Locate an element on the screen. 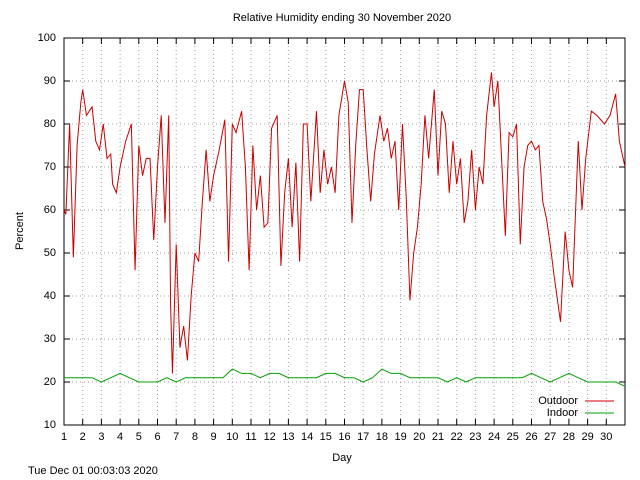  x-tick-label: 19 is located at coordinates (400, 437).